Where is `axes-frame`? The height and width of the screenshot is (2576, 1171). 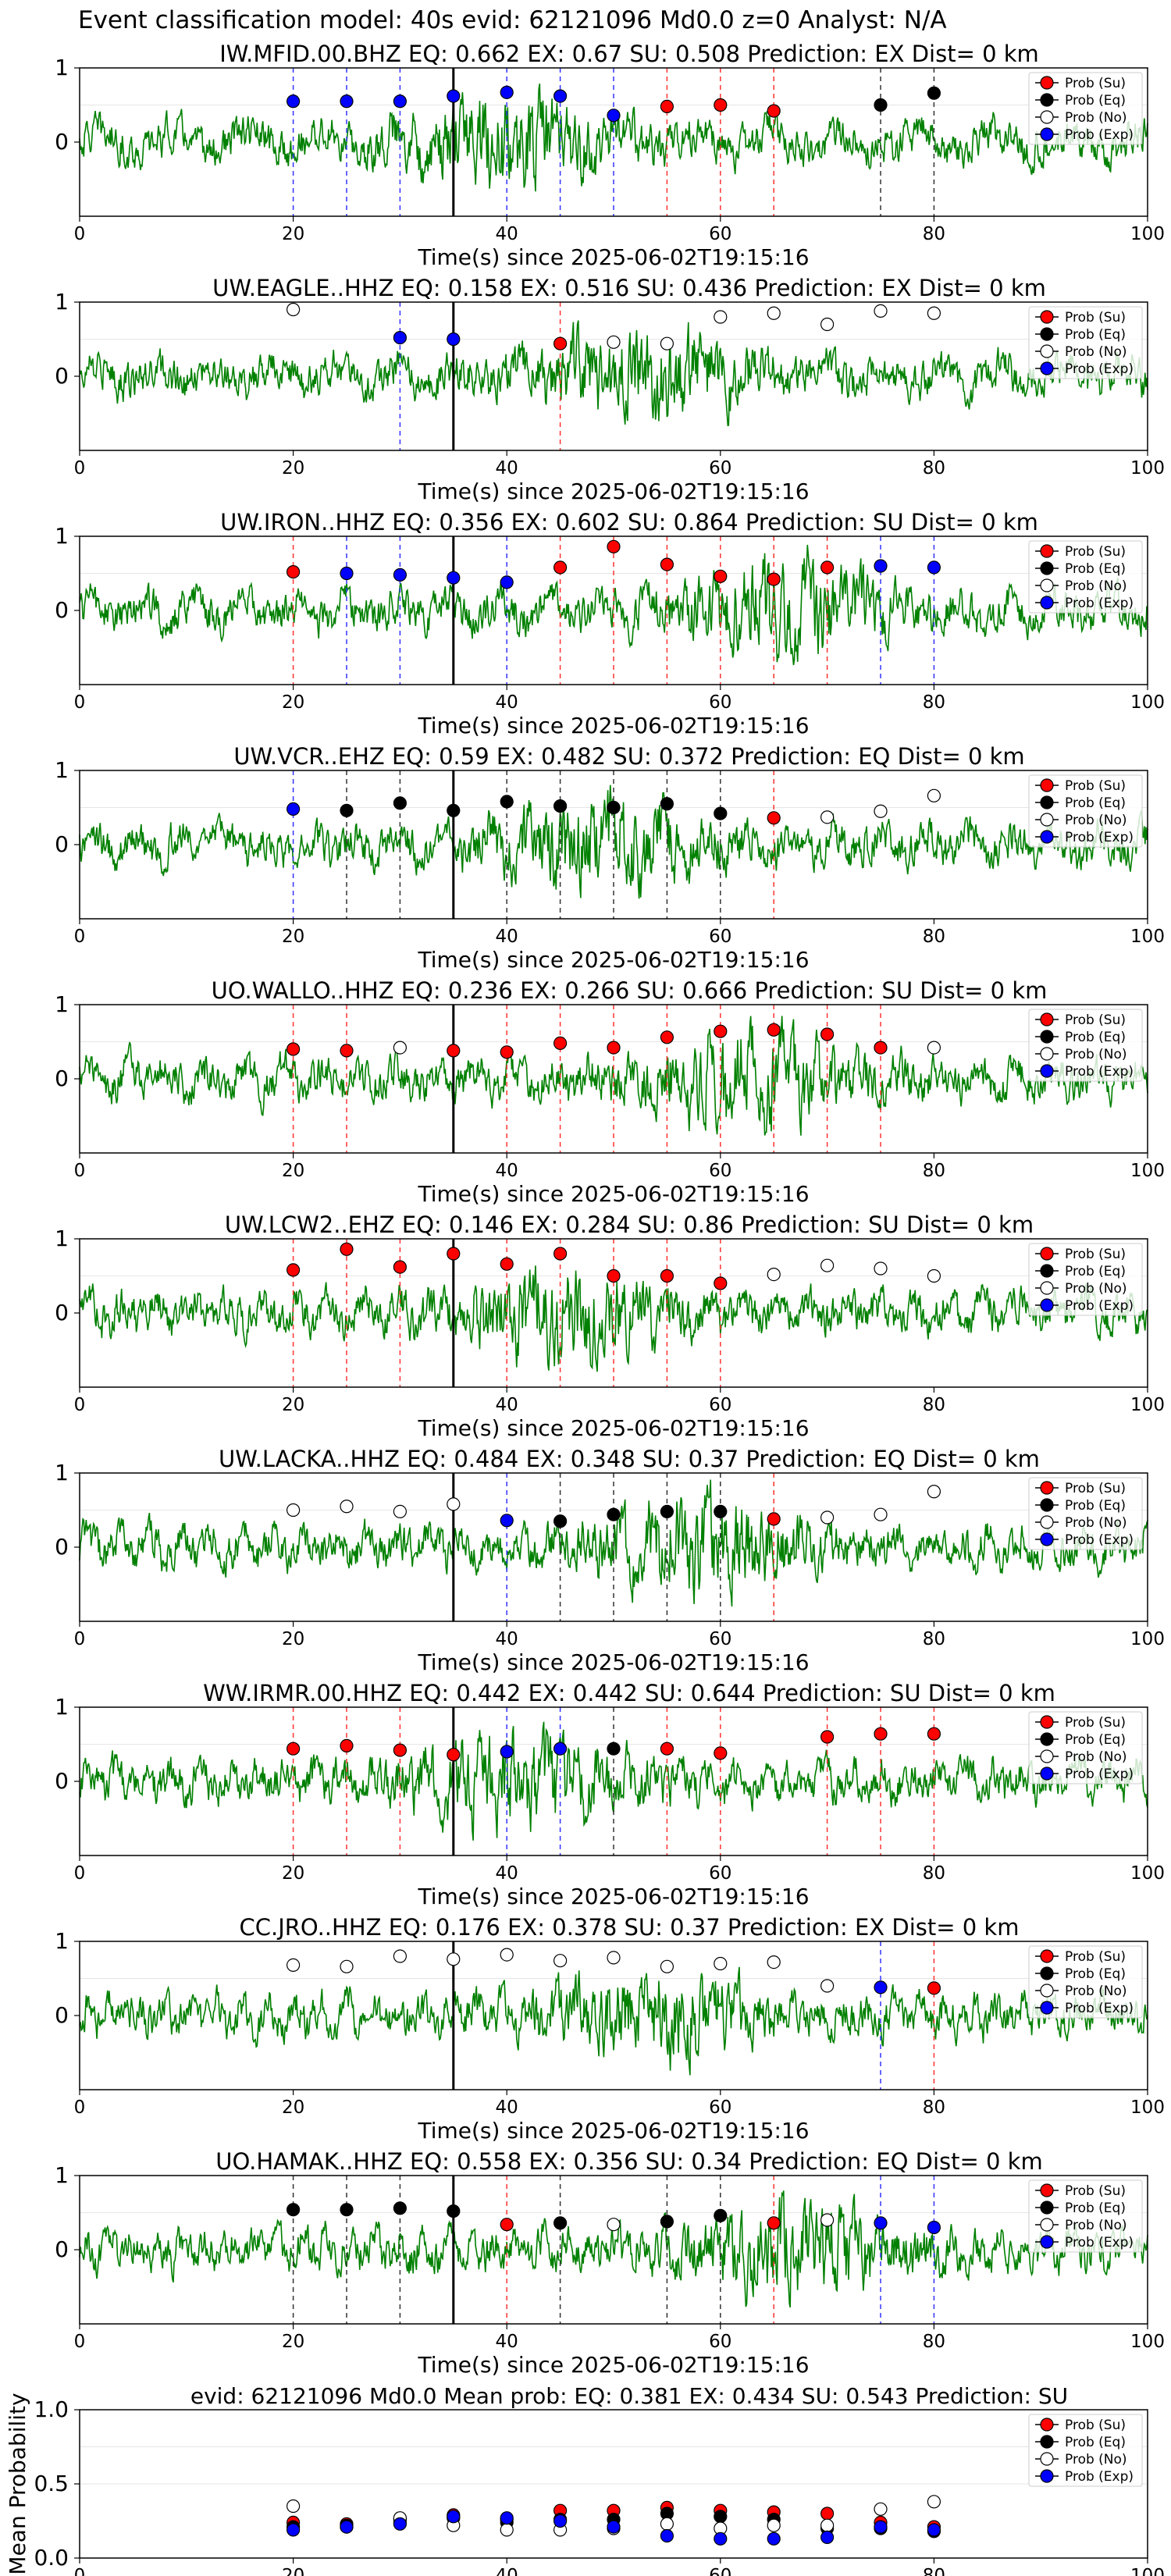
axes-frame is located at coordinates (613, 1313).